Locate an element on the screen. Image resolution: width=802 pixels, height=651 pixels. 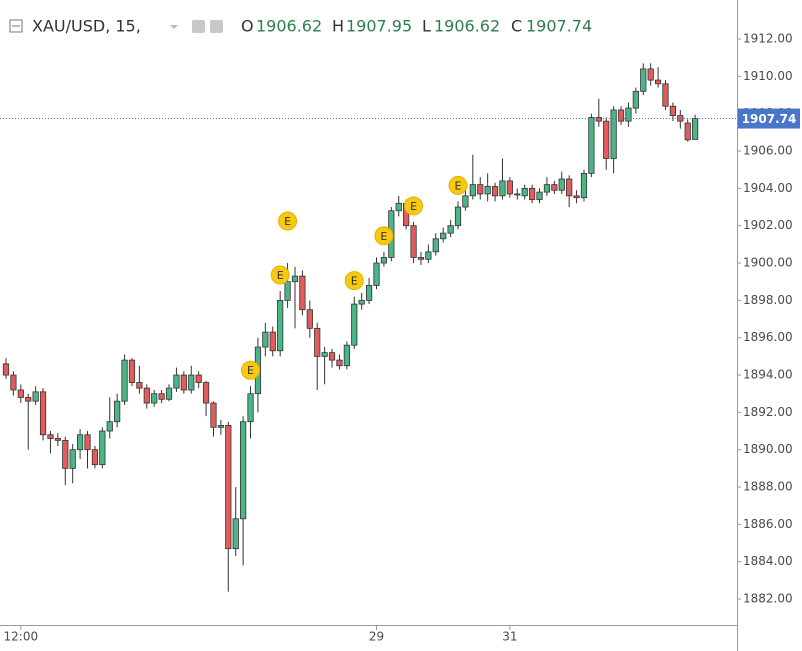
y-tick-label: 1894.00 is located at coordinates (768, 375).